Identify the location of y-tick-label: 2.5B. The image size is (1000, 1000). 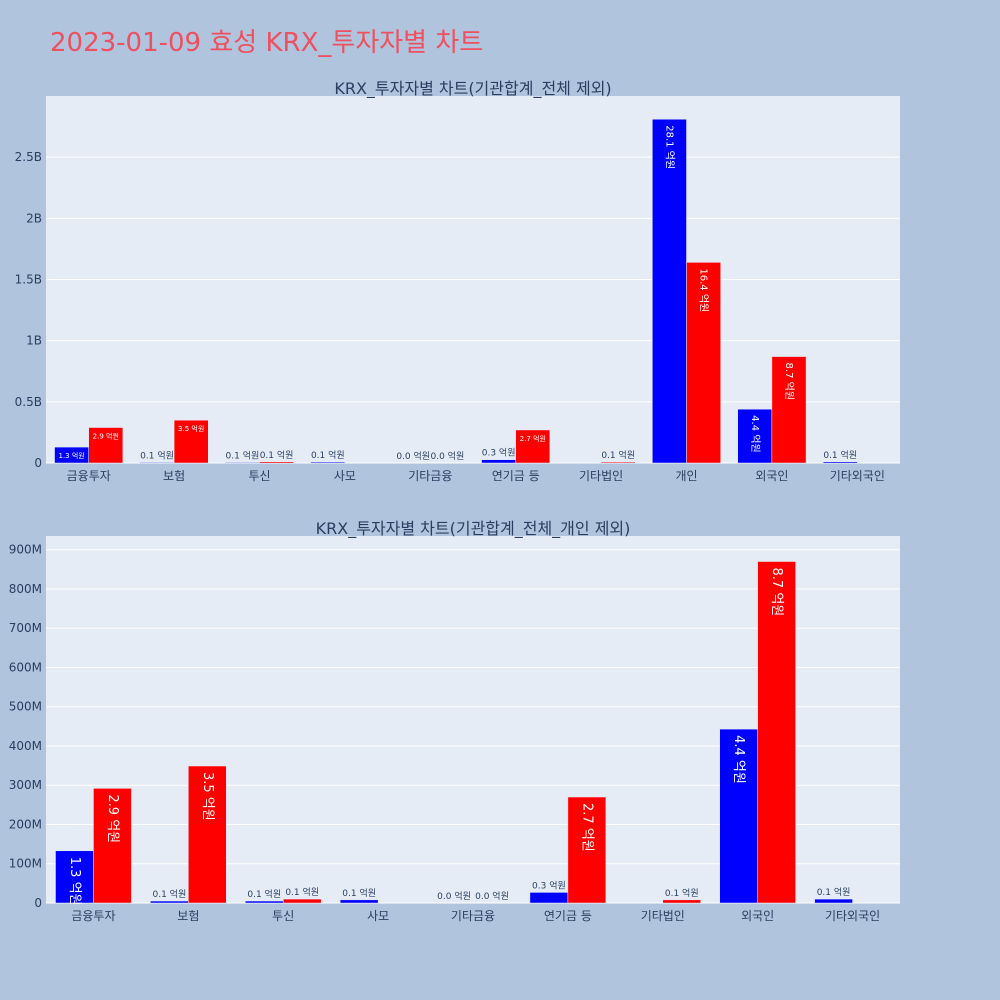
(28, 157).